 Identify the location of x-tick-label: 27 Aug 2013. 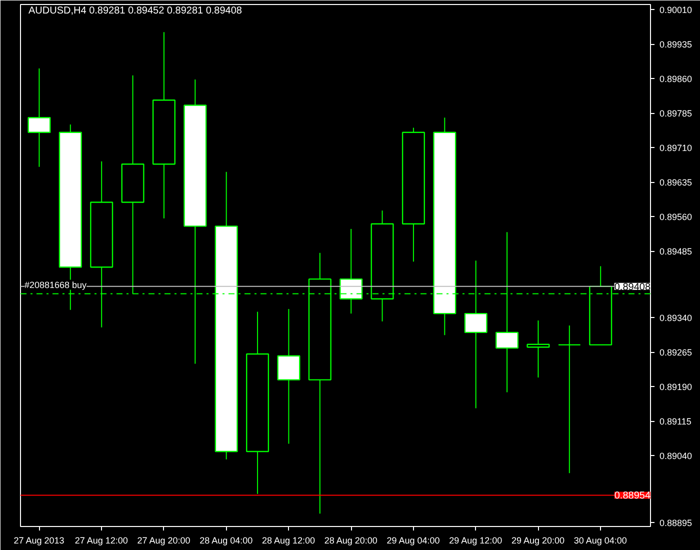
(39, 541).